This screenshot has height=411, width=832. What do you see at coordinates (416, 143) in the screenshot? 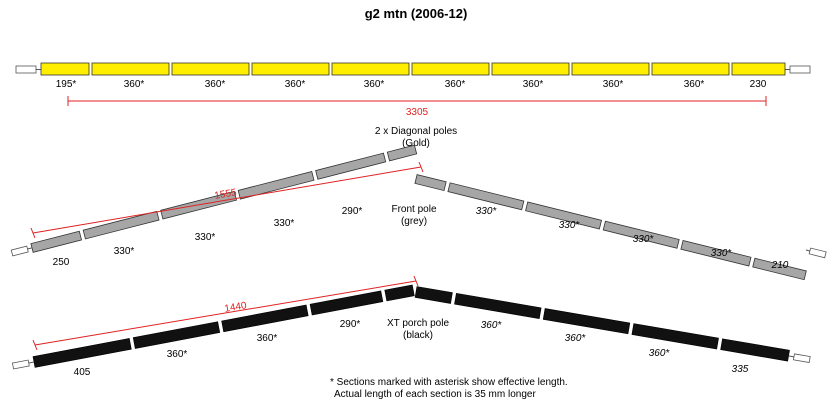
I see `diagonal-pole-color-label: (Gold)` at bounding box center [416, 143].